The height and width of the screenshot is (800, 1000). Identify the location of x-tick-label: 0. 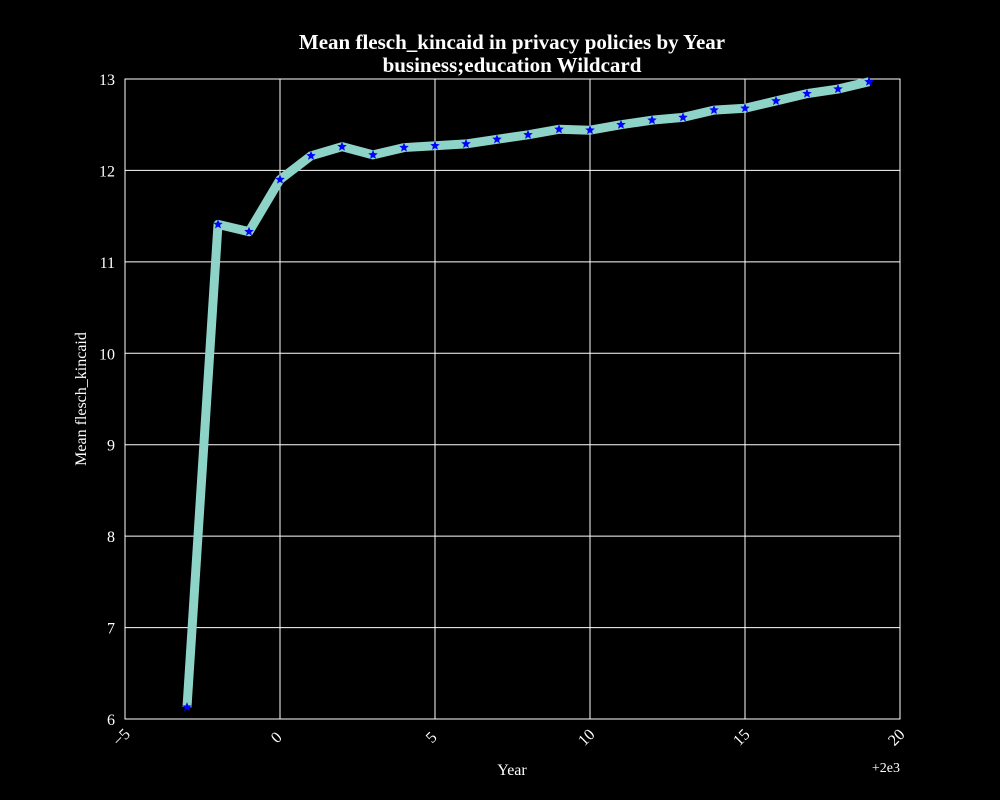
(277, 738).